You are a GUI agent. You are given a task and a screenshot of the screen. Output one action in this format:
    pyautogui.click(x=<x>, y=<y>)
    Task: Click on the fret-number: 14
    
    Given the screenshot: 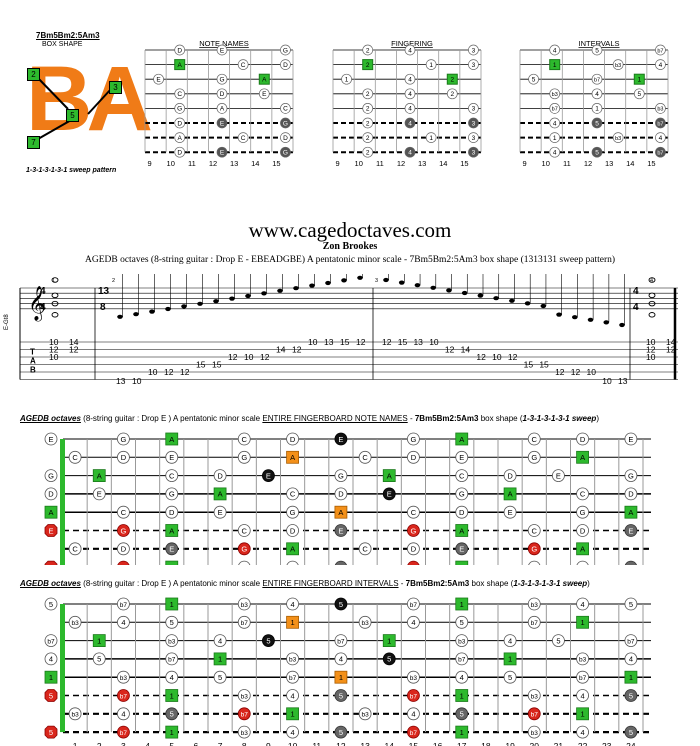 What is the action you would take?
    pyautogui.click(x=390, y=743)
    